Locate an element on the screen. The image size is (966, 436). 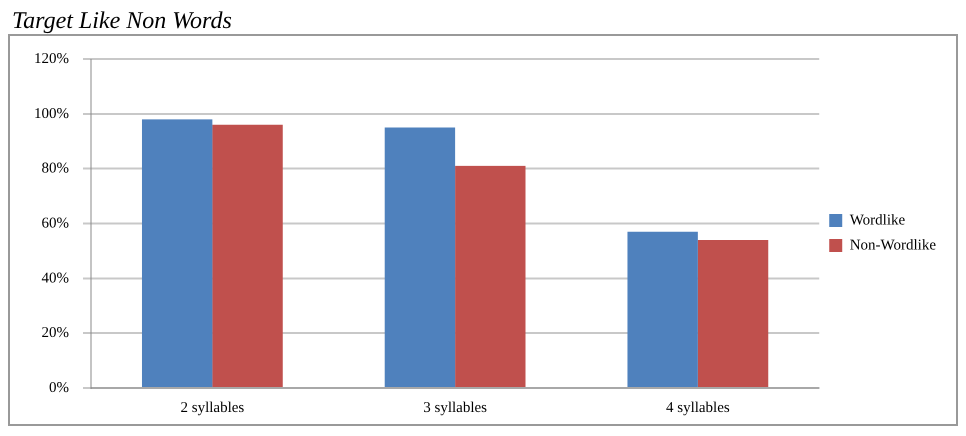
y-tick-label: 100% is located at coordinates (51, 114).